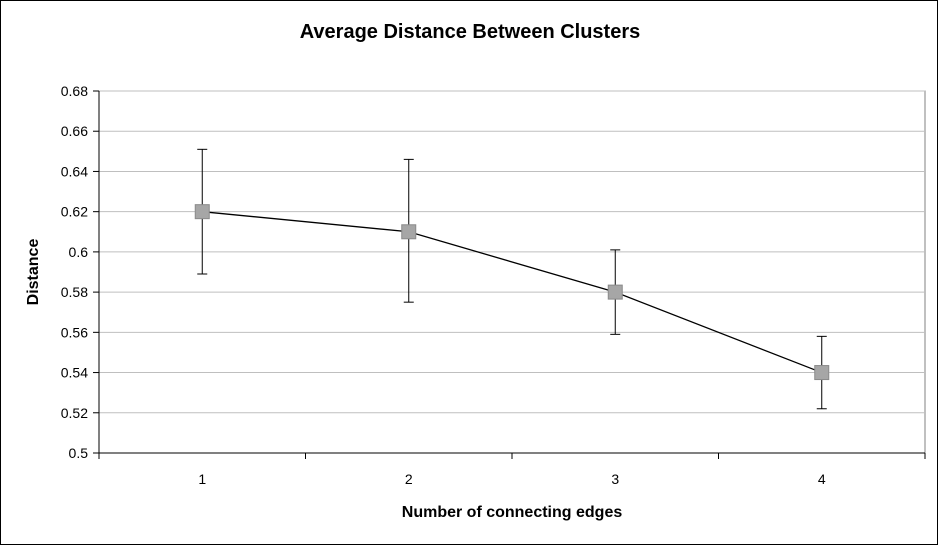 This screenshot has width=938, height=545. What do you see at coordinates (74, 91) in the screenshot?
I see `y-tick-label: 0.68` at bounding box center [74, 91].